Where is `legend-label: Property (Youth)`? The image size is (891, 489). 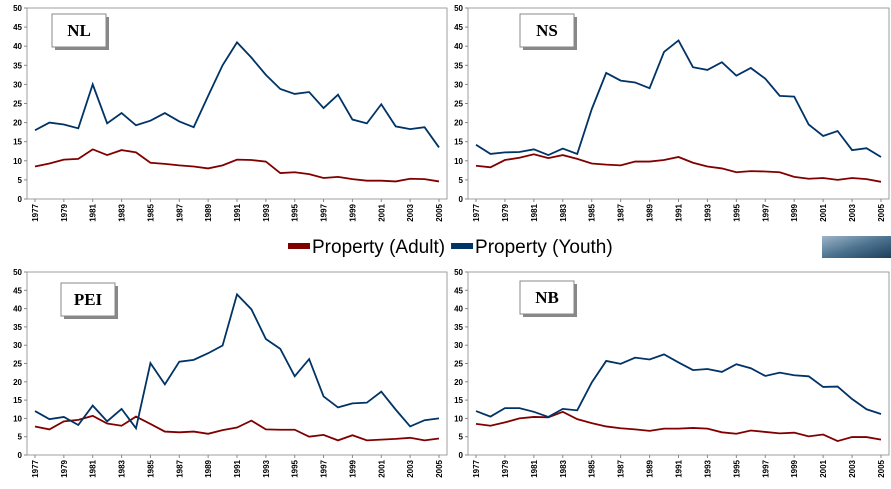 legend-label: Property (Youth) is located at coordinates (544, 247).